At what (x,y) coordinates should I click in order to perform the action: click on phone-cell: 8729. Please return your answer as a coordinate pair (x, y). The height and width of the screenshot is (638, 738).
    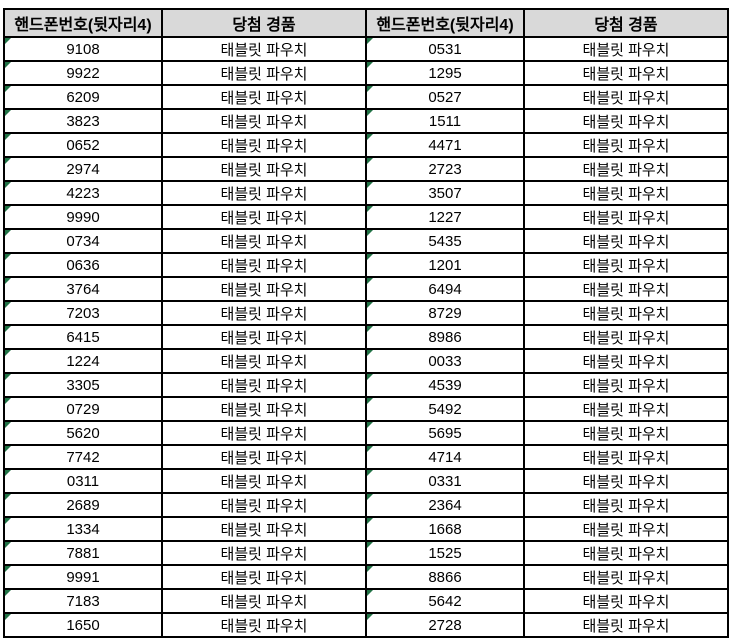
    Looking at the image, I should click on (445, 313).